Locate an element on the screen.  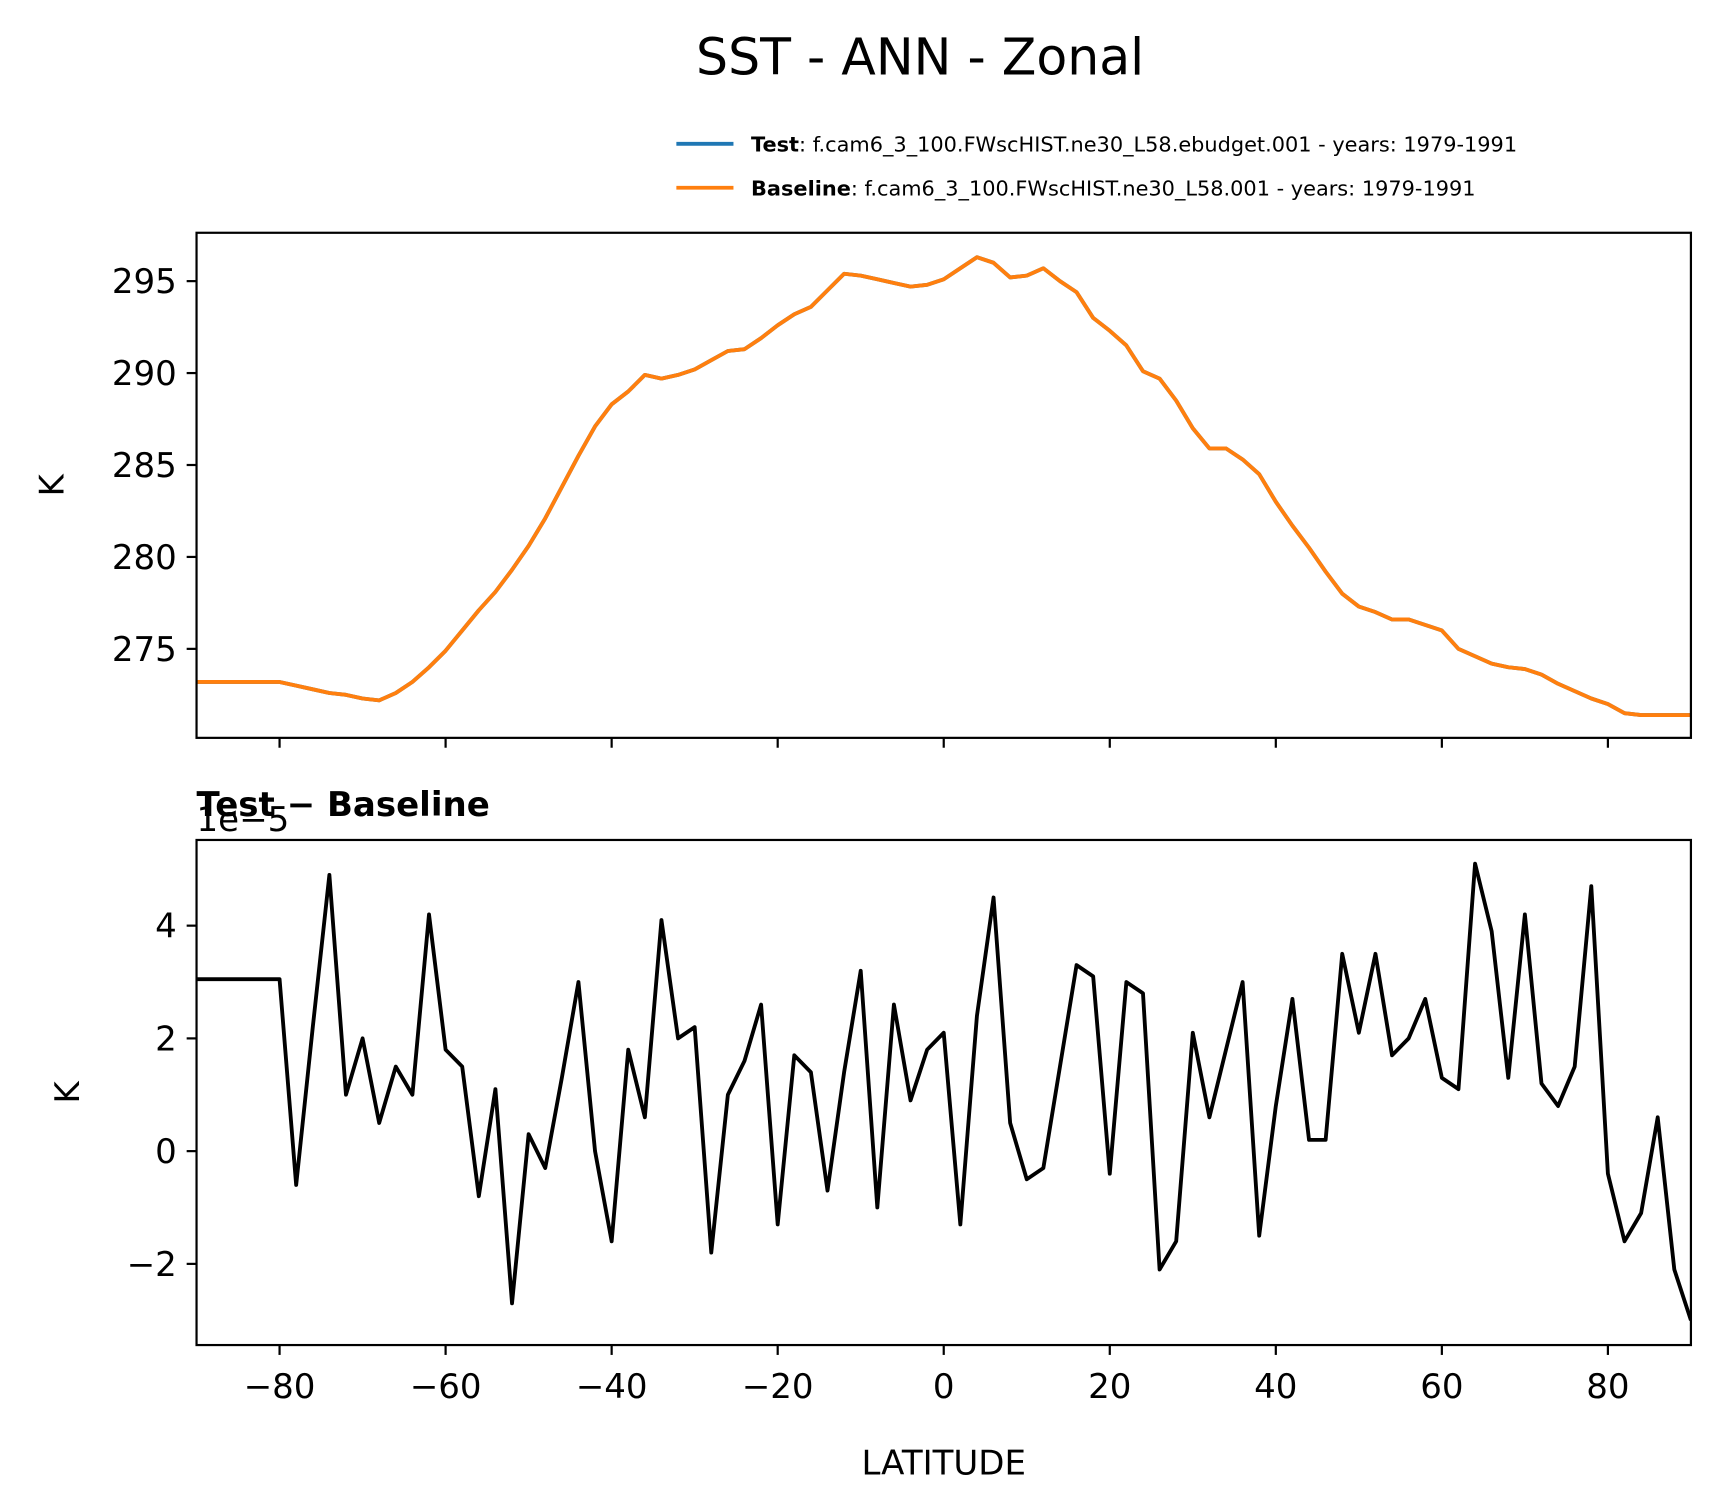
x-tick-label: −60 is located at coordinates (446, 1387).